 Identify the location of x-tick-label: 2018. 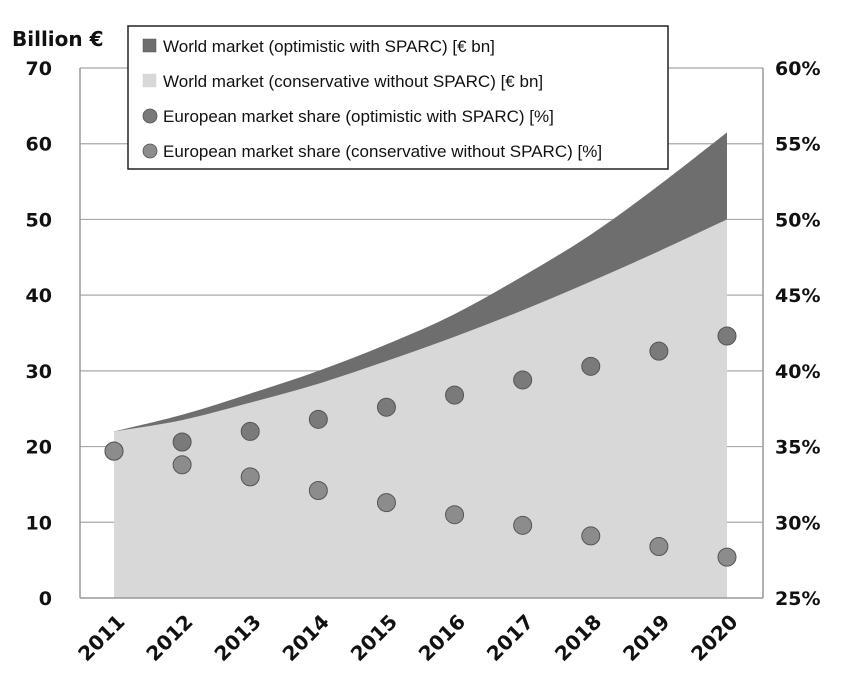
(578, 638).